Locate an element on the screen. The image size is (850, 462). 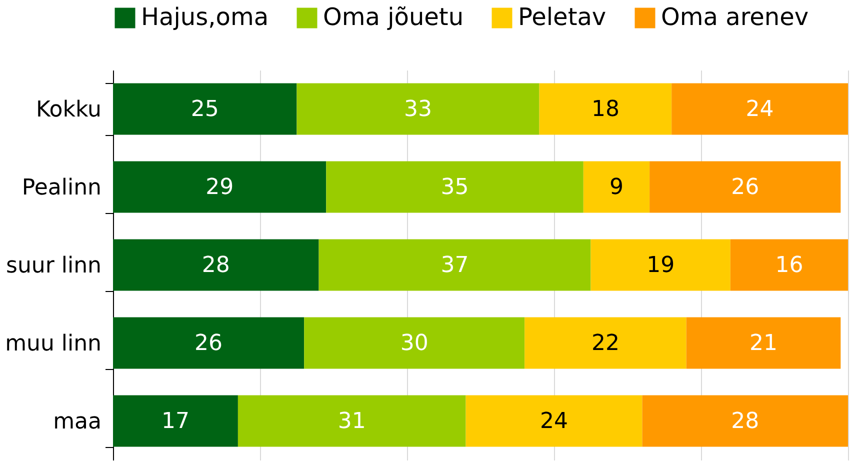
data-label: 21 is located at coordinates (763, 343).